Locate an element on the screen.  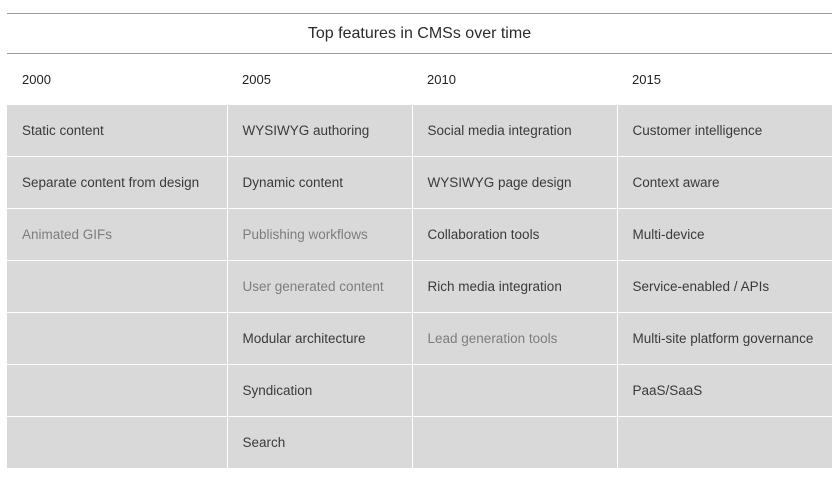
column-header-2010: 2010 is located at coordinates (514, 79).